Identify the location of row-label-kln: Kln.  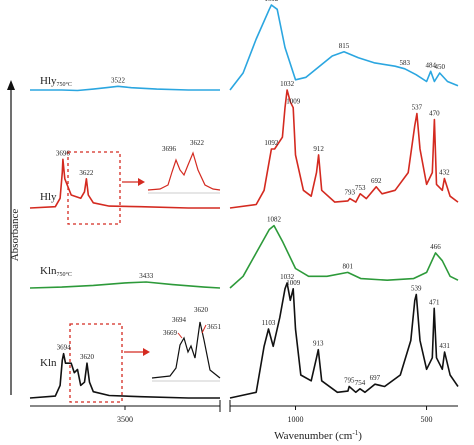
(48, 363).